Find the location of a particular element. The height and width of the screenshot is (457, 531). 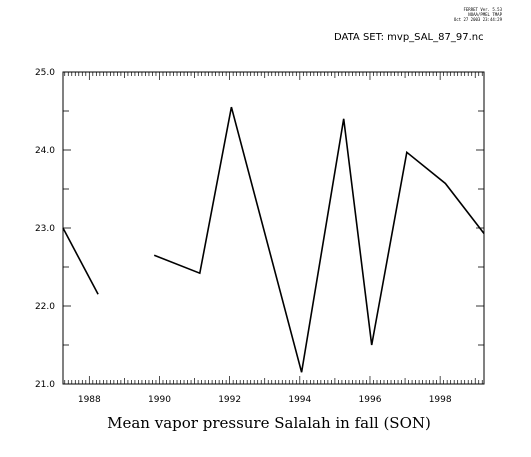

x-tick-label: 1988 is located at coordinates (89, 400).